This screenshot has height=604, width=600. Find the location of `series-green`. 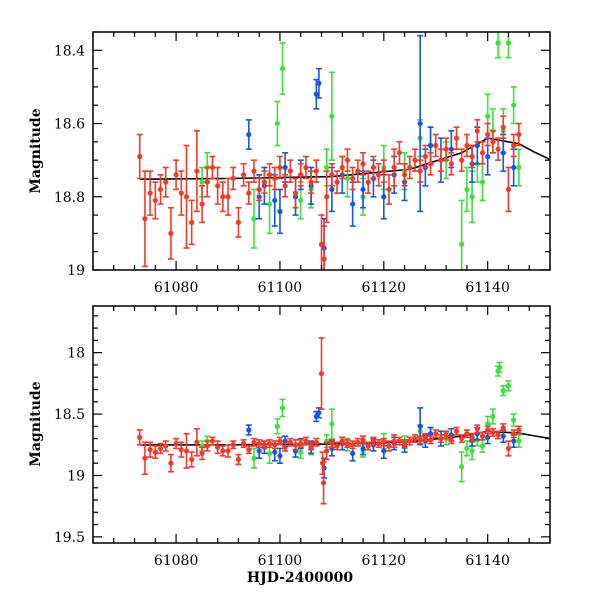

series-green is located at coordinates (360, 422).